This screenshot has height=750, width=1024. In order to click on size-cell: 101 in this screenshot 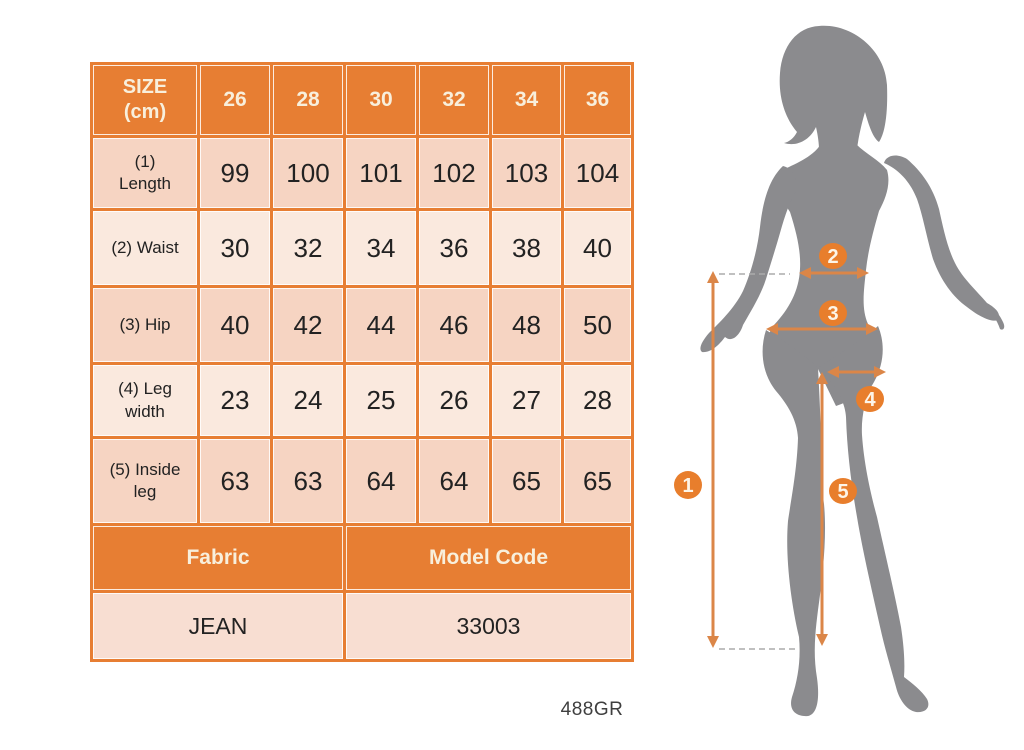, I will do `click(381, 173)`.